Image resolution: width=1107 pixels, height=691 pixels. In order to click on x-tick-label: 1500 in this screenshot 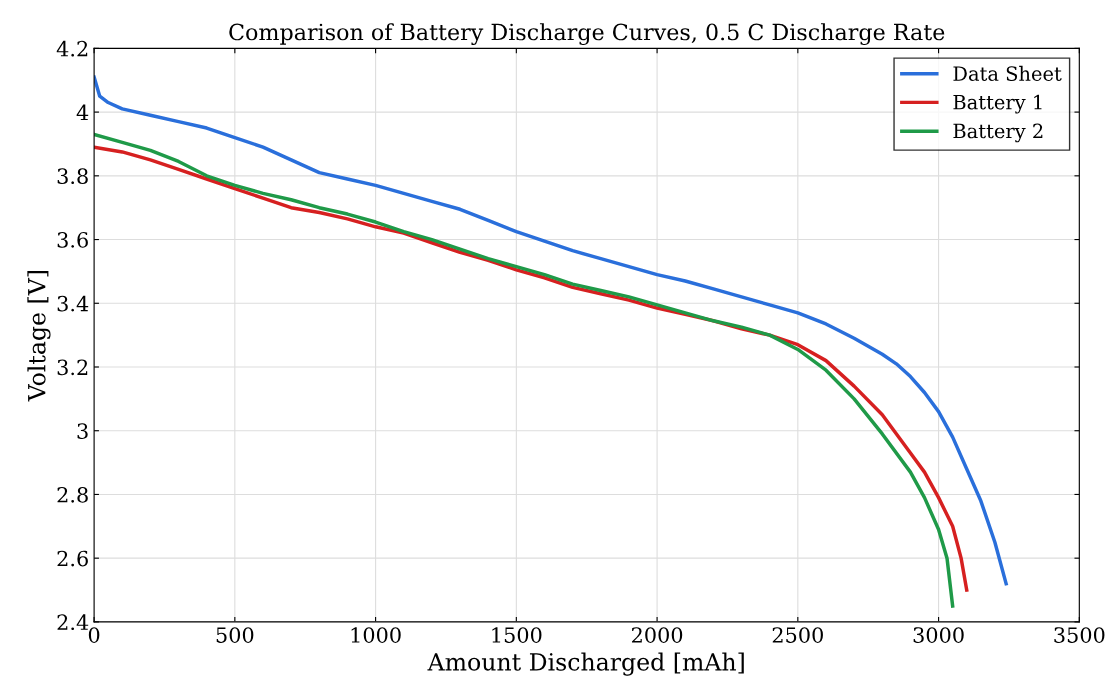, I will do `click(517, 635)`.